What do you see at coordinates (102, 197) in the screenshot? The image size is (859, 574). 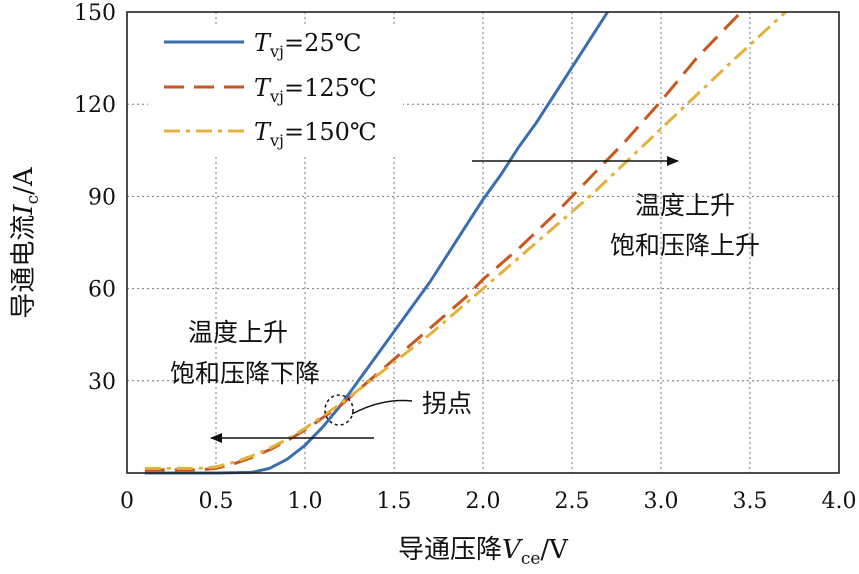 I see `y-tick-label-2: 90` at bounding box center [102, 197].